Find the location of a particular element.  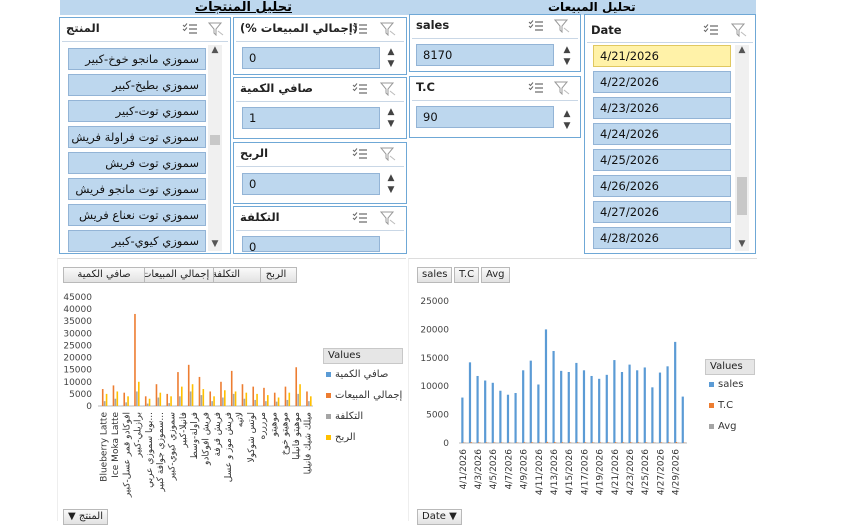

field-button-avg: Avg is located at coordinates (495, 275).